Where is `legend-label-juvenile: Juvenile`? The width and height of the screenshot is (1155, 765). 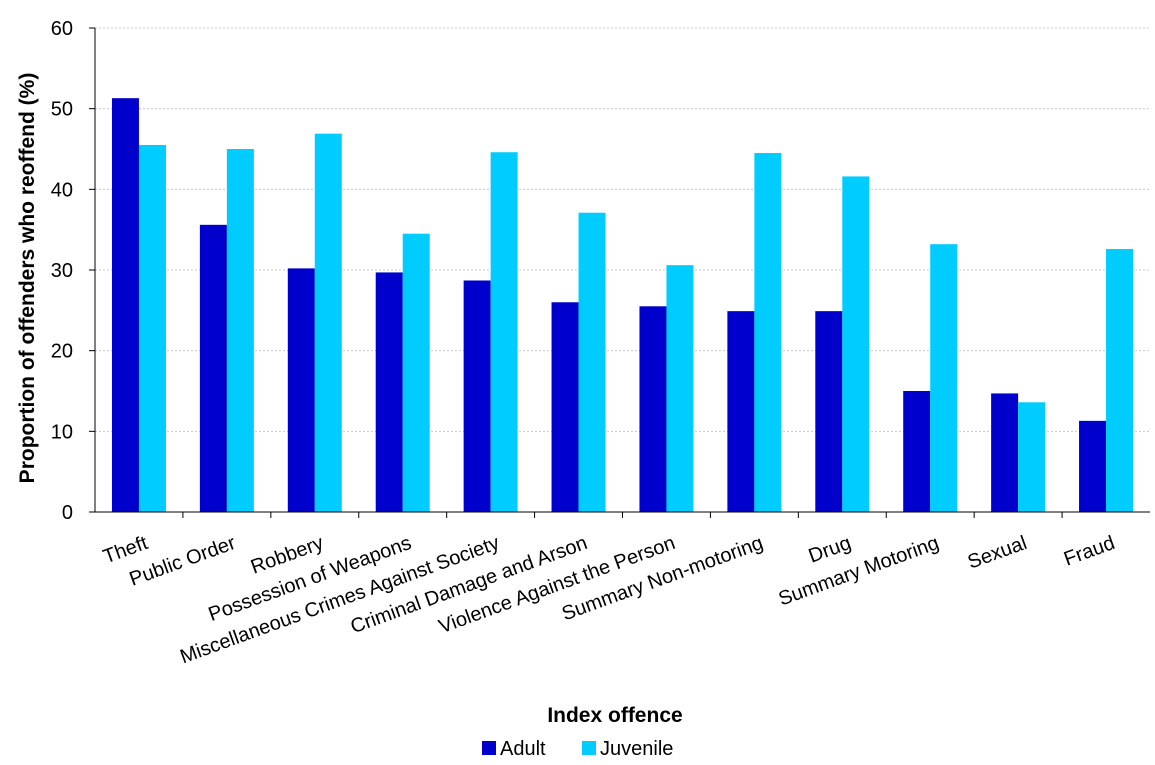
legend-label-juvenile: Juvenile is located at coordinates (636, 749).